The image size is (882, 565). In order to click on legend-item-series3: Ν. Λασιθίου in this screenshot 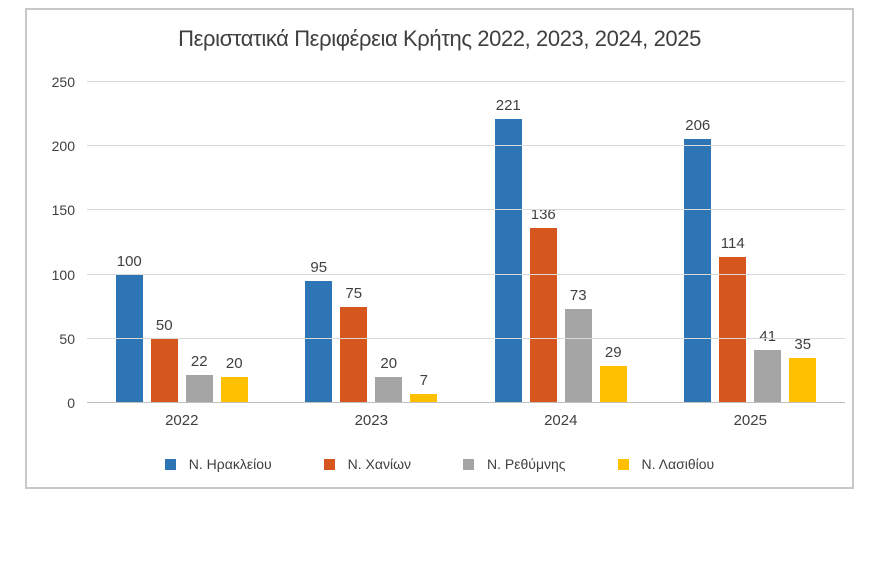, I will do `click(666, 464)`.